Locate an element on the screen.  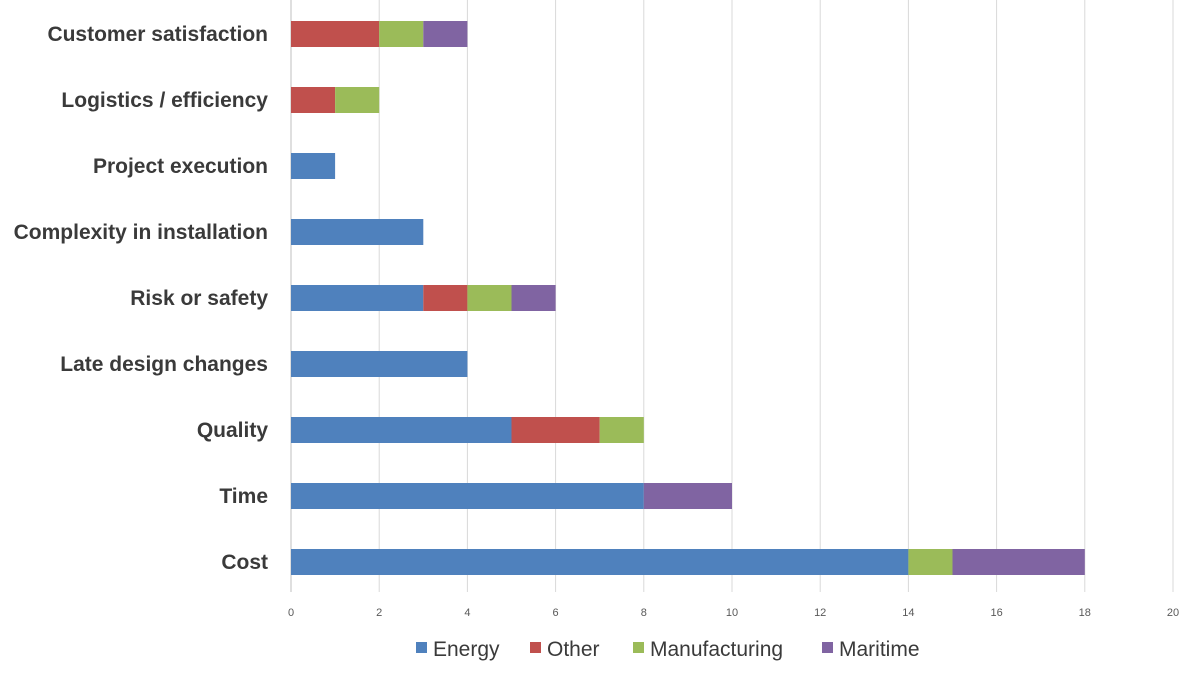
x-tick-label: 10 is located at coordinates (732, 613).